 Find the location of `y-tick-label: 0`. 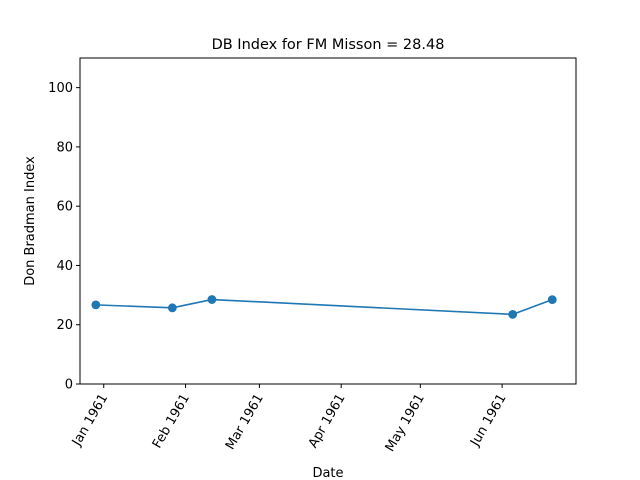

y-tick-label: 0 is located at coordinates (69, 385).